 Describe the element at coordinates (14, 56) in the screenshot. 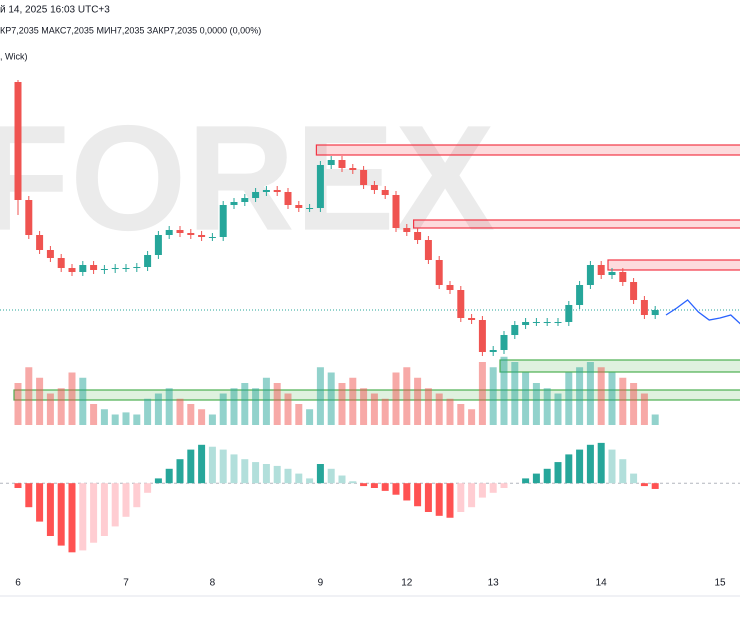

I see `settings-line: , Wick)` at that location.